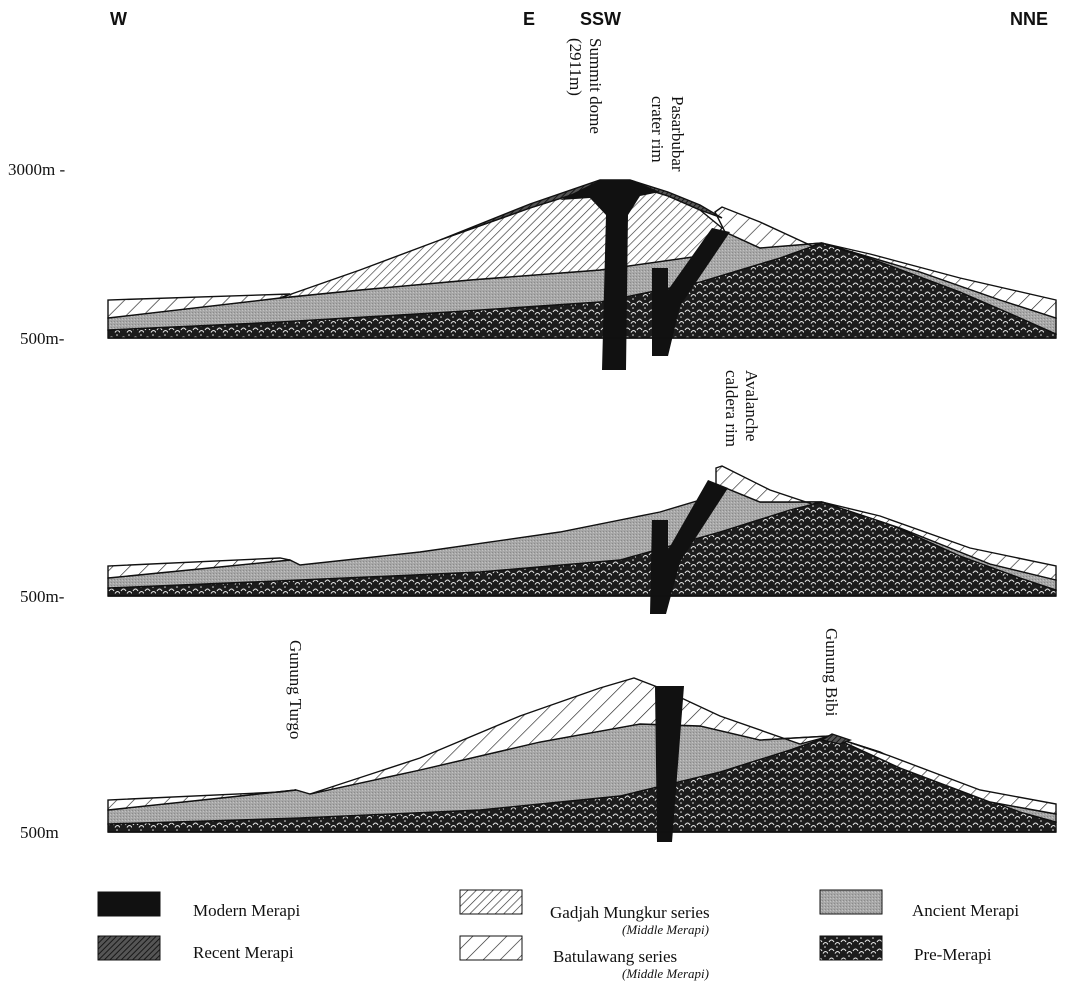  I want to click on section-bottom-batulawang-cone, so click(570, 736).